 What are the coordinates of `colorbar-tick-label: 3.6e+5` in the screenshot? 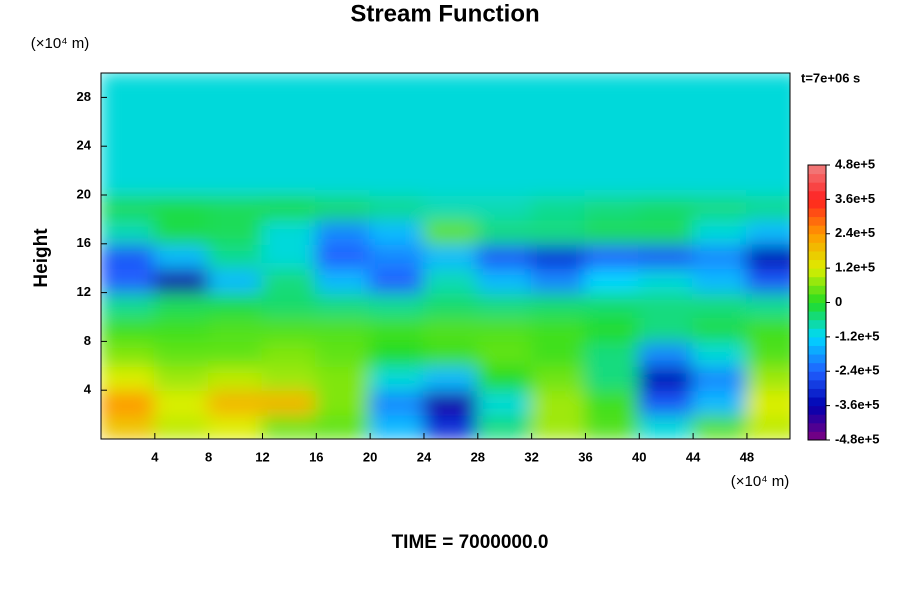 It's located at (855, 198).